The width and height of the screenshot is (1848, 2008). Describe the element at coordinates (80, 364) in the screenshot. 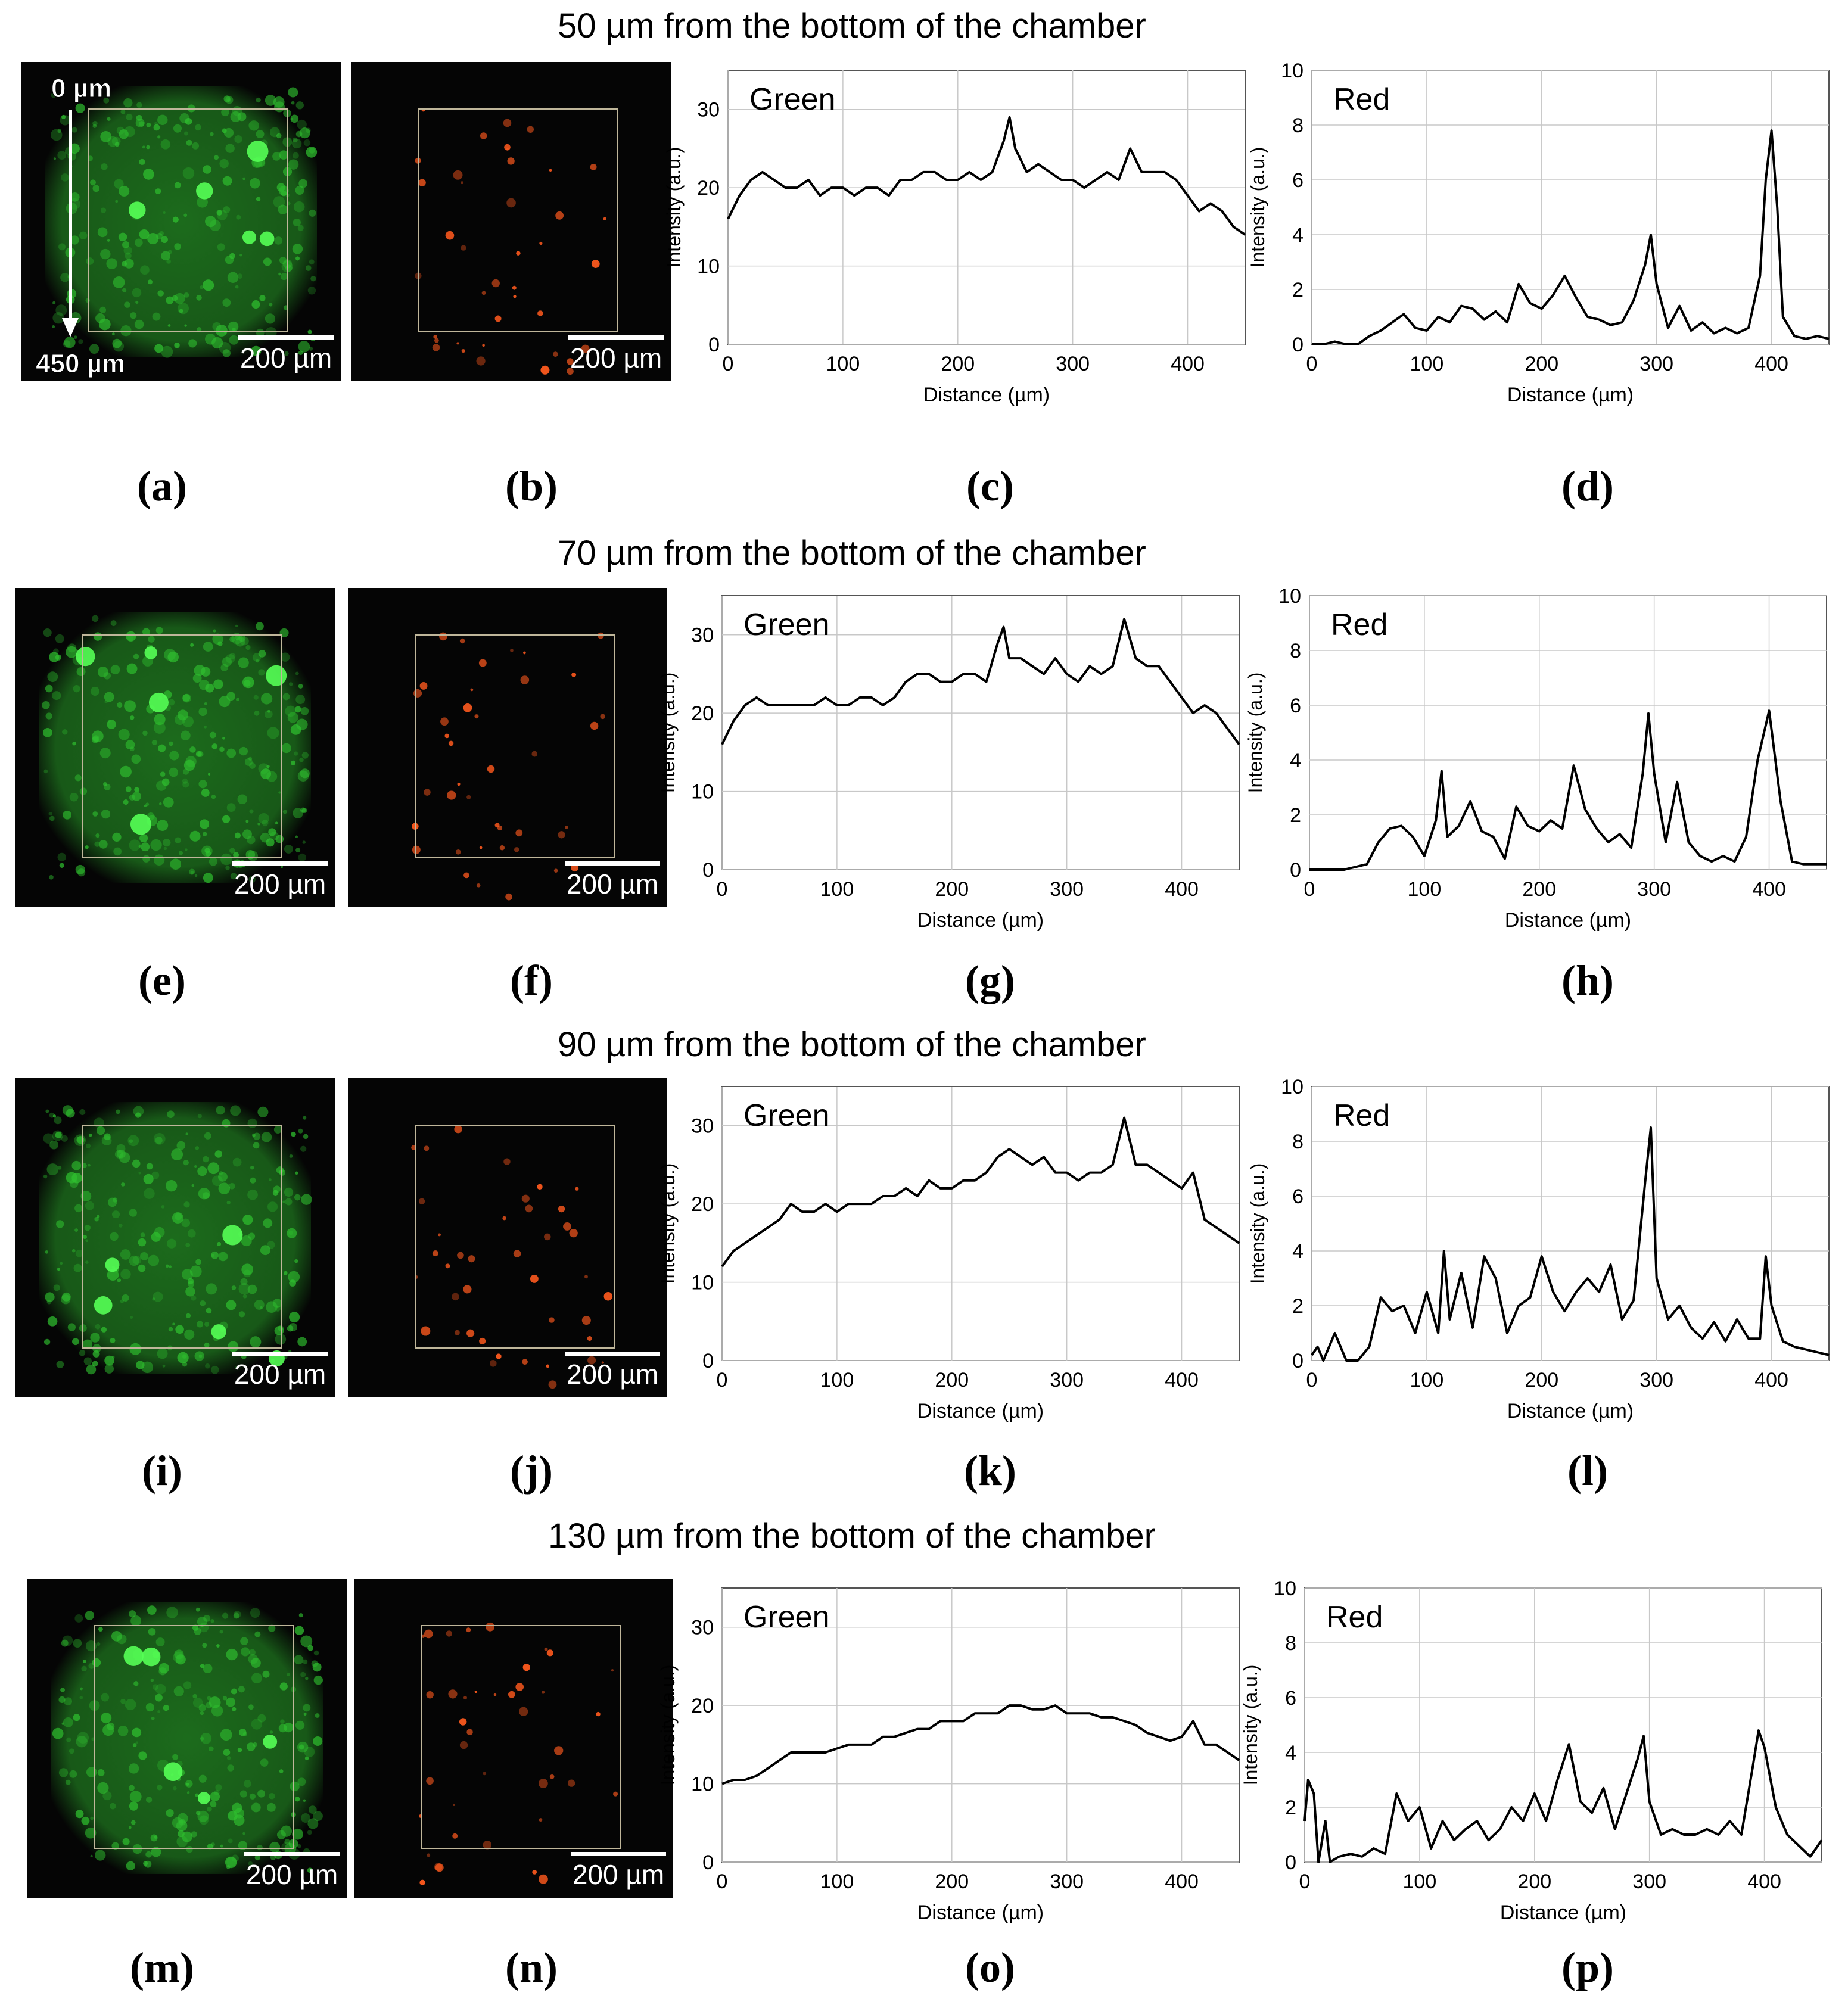

I see `depth-bottom-label: 450 µm` at that location.